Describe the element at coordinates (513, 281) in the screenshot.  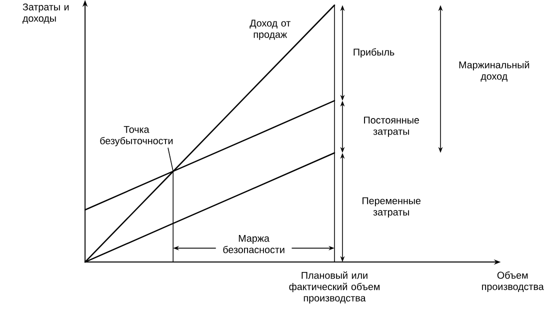
I see `x-axis-title: Объем производства` at that location.